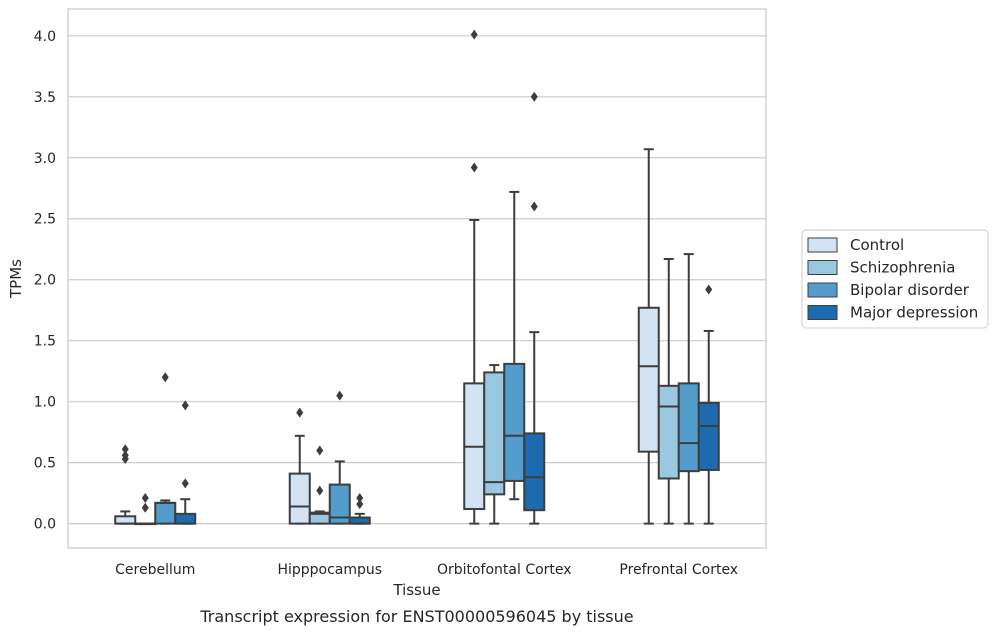 This screenshot has height=634, width=997. I want to click on x-tick-label: Hipppocampus, so click(329, 570).